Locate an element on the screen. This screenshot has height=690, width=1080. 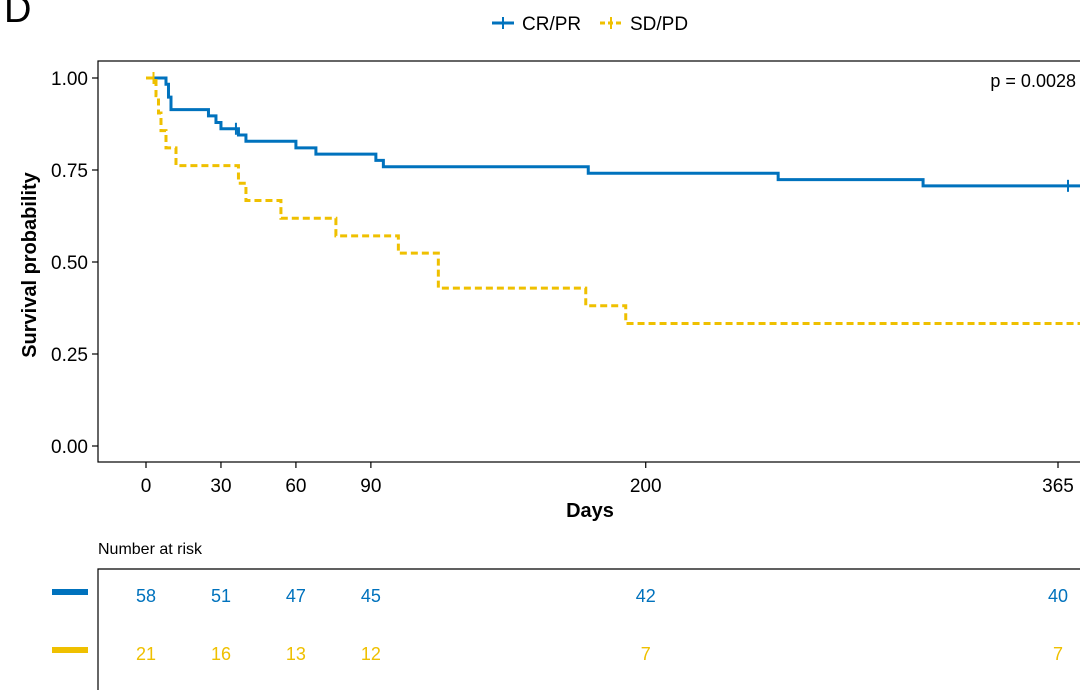
legend-item-sd-pd: SD/PD is located at coordinates (644, 24).